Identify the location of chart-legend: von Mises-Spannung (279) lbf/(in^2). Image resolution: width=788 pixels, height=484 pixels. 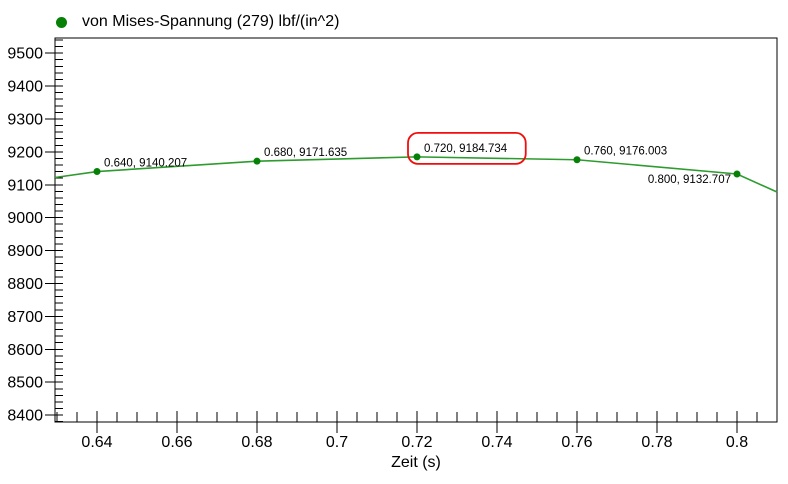
(197, 22).